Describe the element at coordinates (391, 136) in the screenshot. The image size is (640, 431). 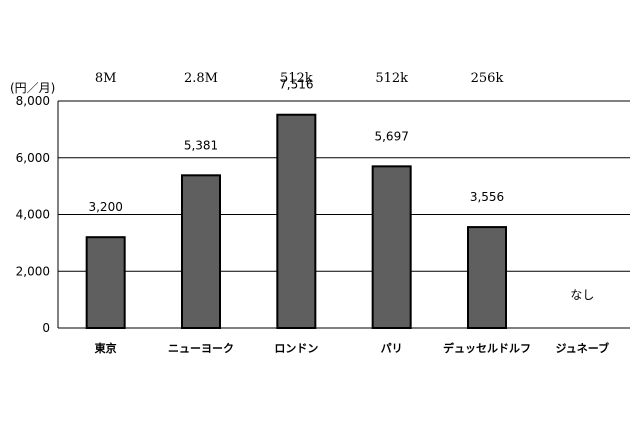
I see `data-label: 5,697` at that location.